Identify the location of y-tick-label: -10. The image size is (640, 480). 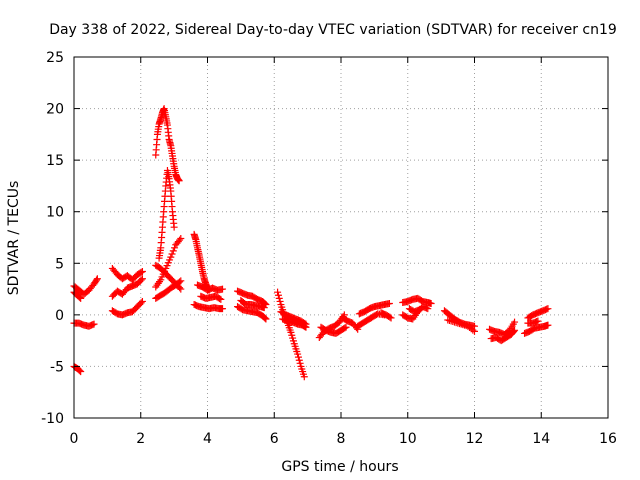
(52, 419).